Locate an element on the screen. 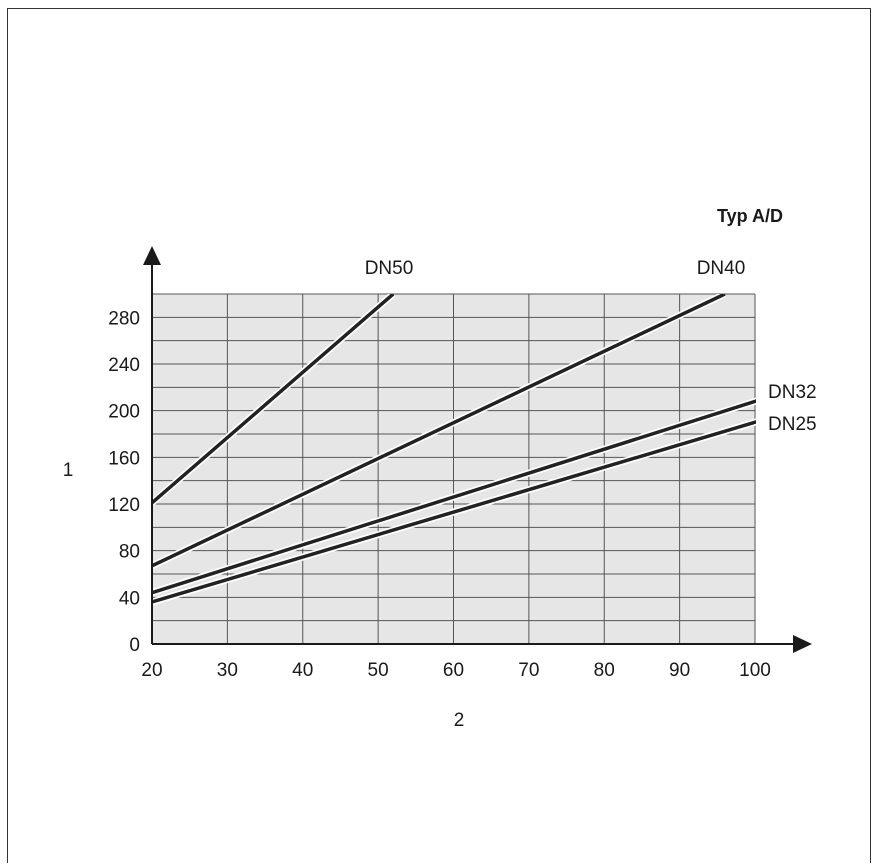 The width and height of the screenshot is (874, 866). y-axis-arrow is located at coordinates (152, 255).